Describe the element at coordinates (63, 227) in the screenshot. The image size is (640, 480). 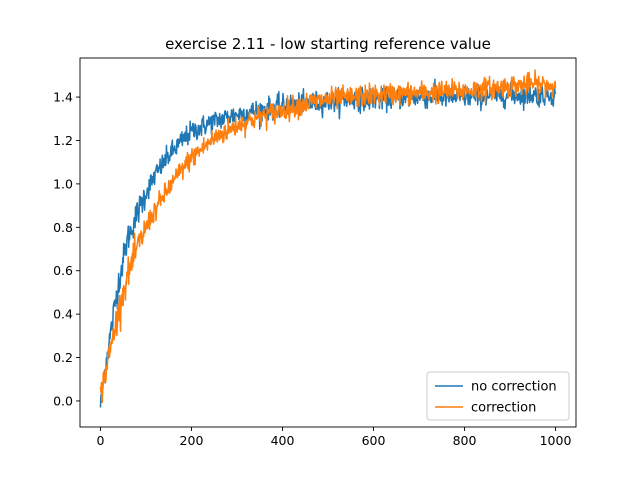
I see `y-tick-label: 0.8` at that location.